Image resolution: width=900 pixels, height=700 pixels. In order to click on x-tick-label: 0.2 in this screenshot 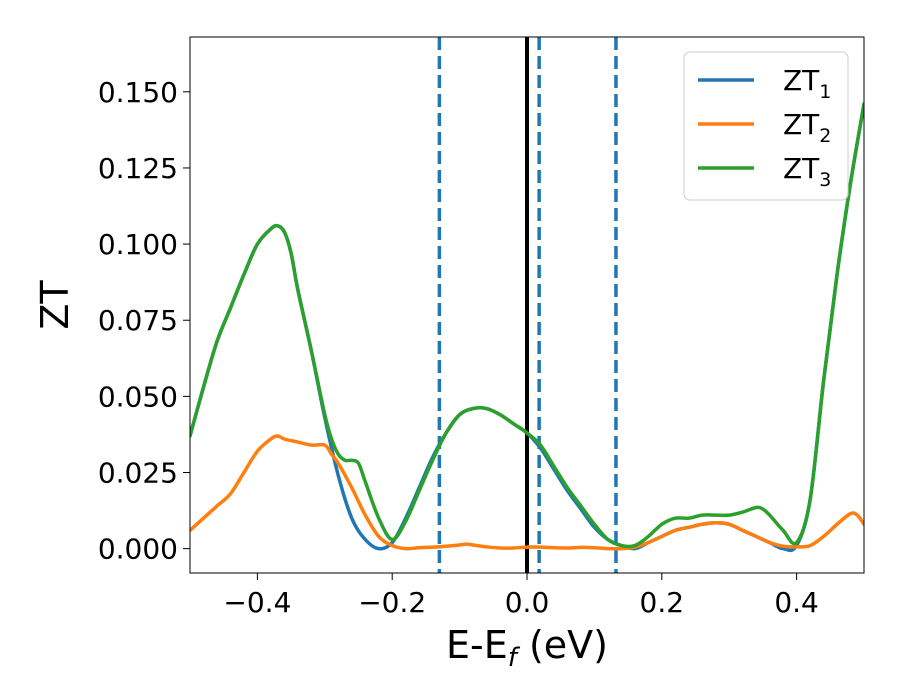, I will do `click(662, 602)`.